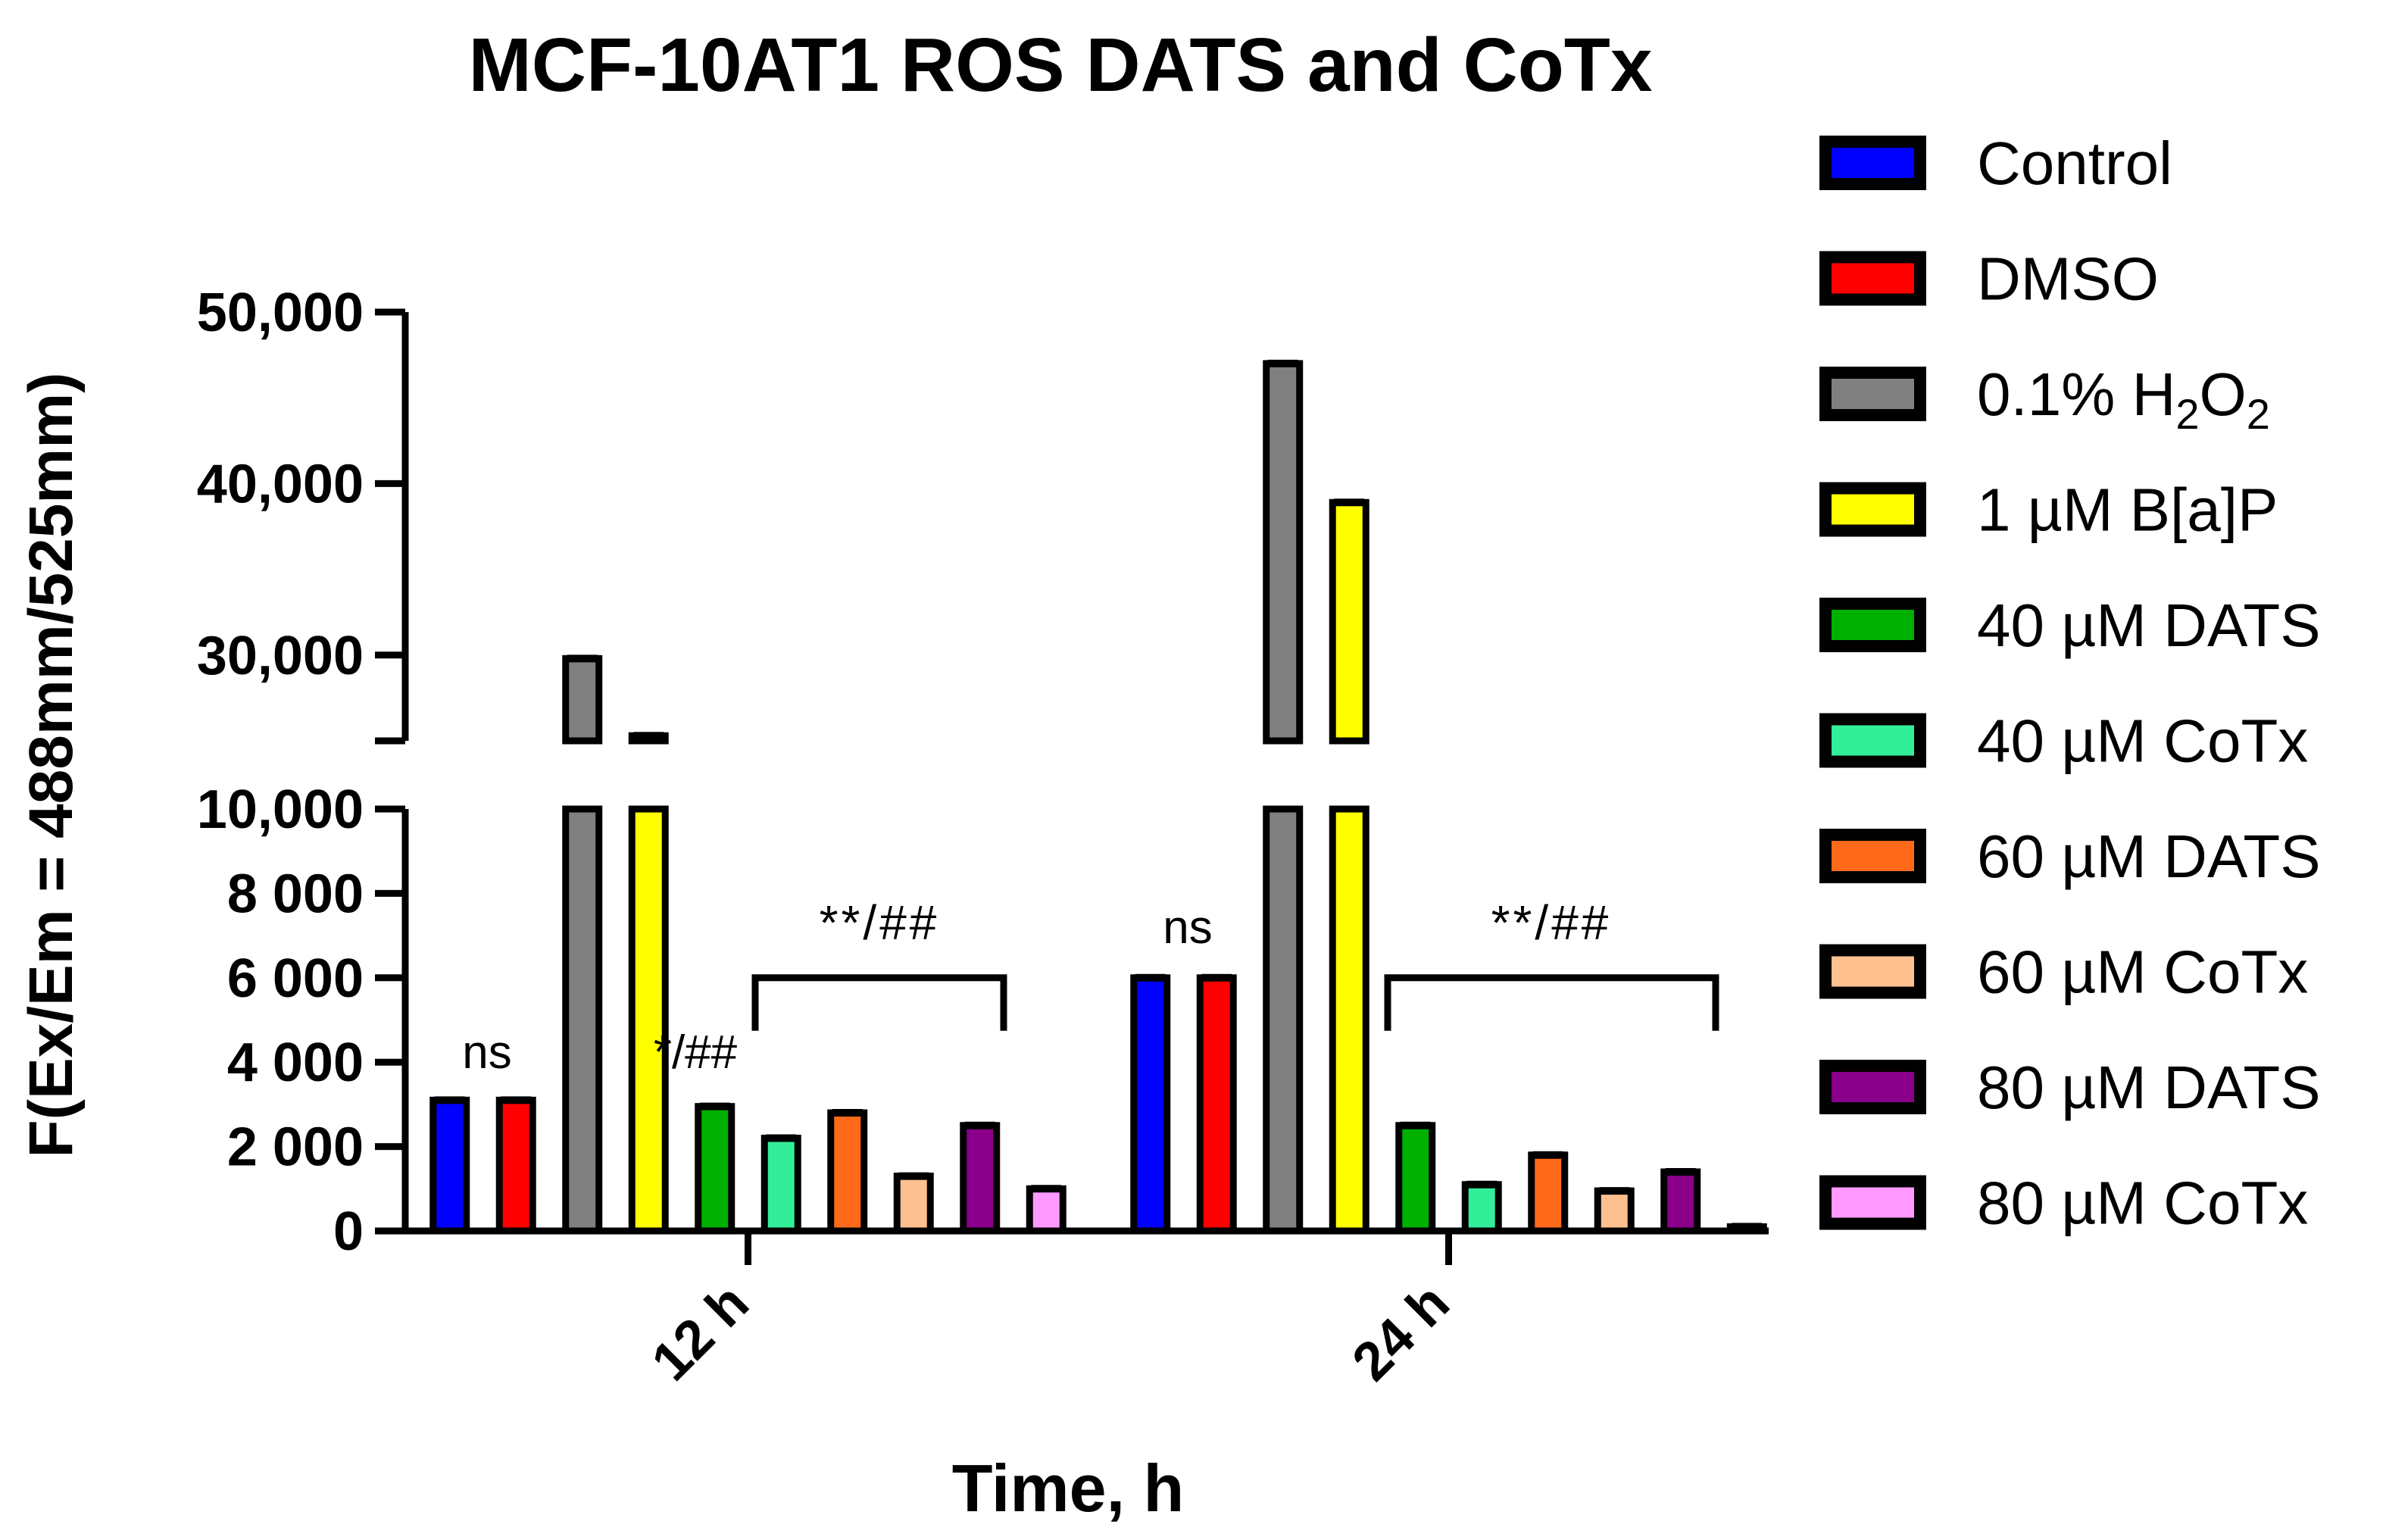 The height and width of the screenshot is (1540, 2386). I want to click on chart-title: MCF-10AT1 ROS DATS and CoTx, so click(1060, 65).